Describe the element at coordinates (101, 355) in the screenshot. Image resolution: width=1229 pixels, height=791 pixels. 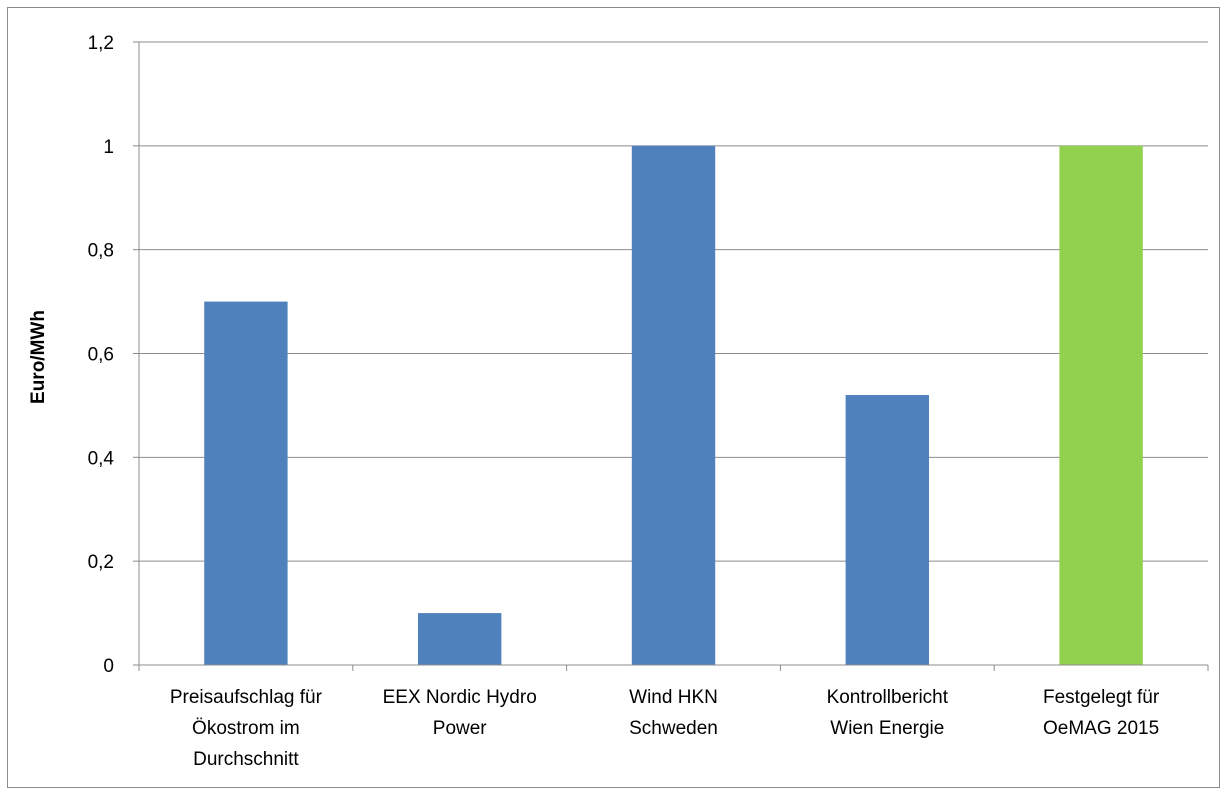
I see `y-tick-label: 0,6` at that location.